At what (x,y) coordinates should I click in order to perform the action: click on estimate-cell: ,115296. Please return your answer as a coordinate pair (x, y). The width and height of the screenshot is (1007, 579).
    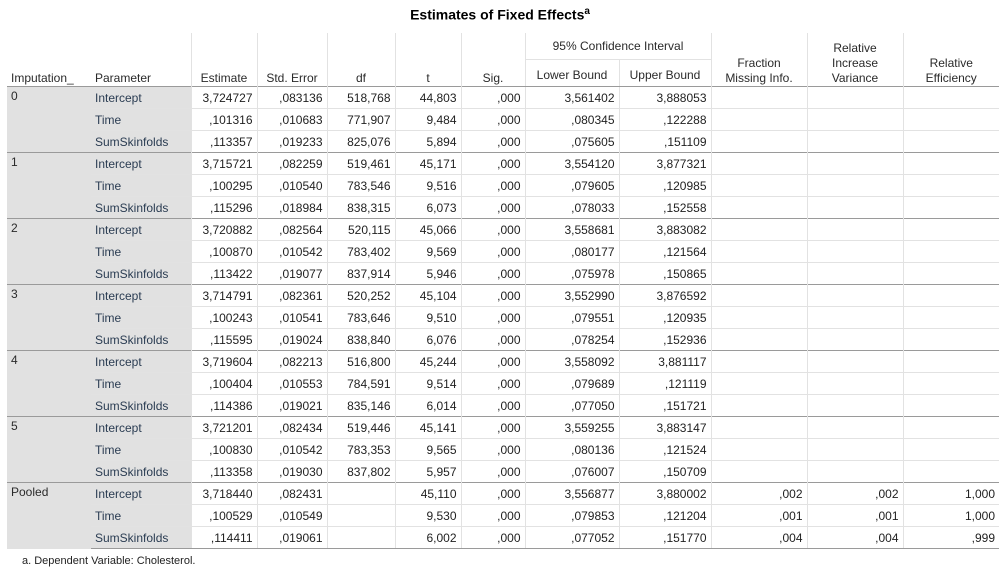
    Looking at the image, I should click on (223, 207).